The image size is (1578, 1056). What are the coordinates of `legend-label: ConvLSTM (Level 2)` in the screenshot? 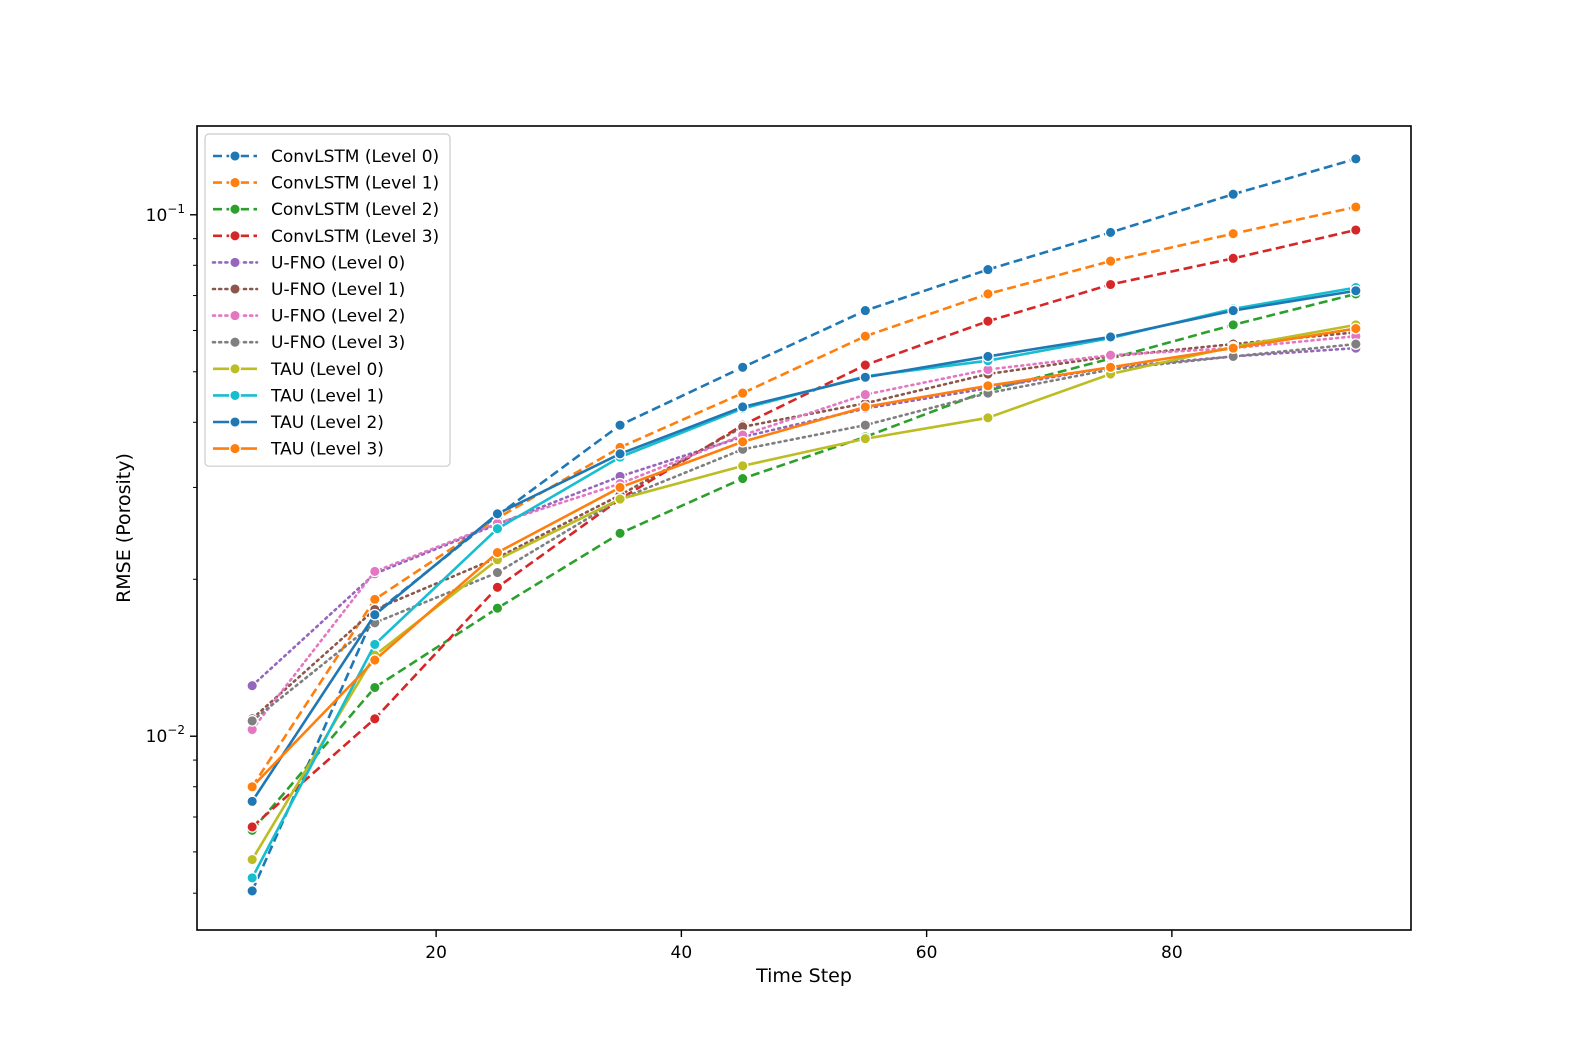 It's located at (355, 210).